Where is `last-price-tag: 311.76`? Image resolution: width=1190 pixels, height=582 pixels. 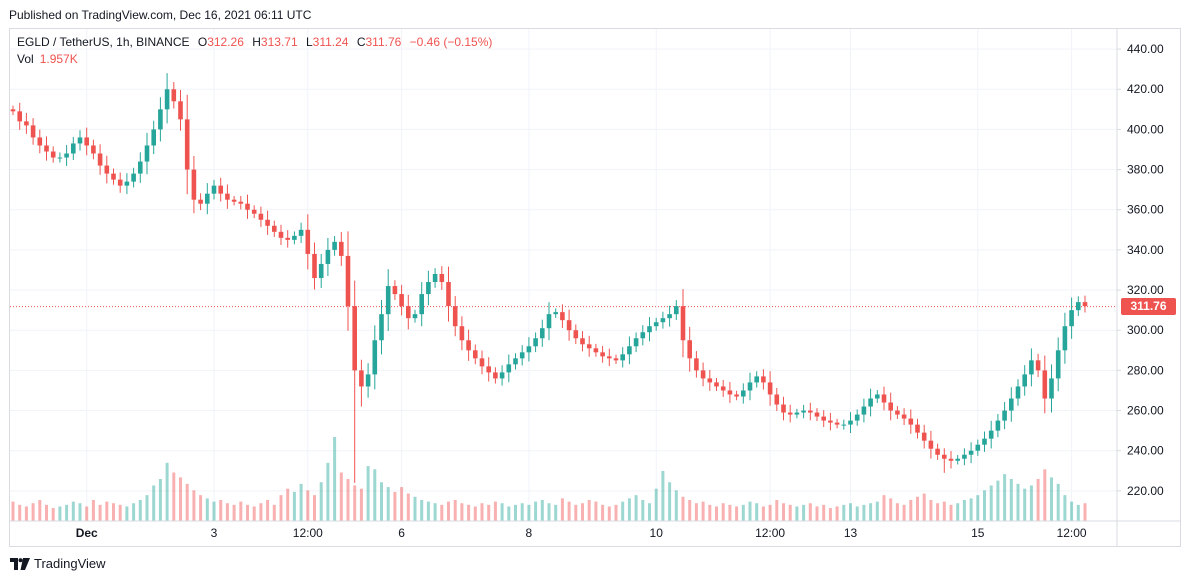
last-price-tag: 311.76 is located at coordinates (1148, 306).